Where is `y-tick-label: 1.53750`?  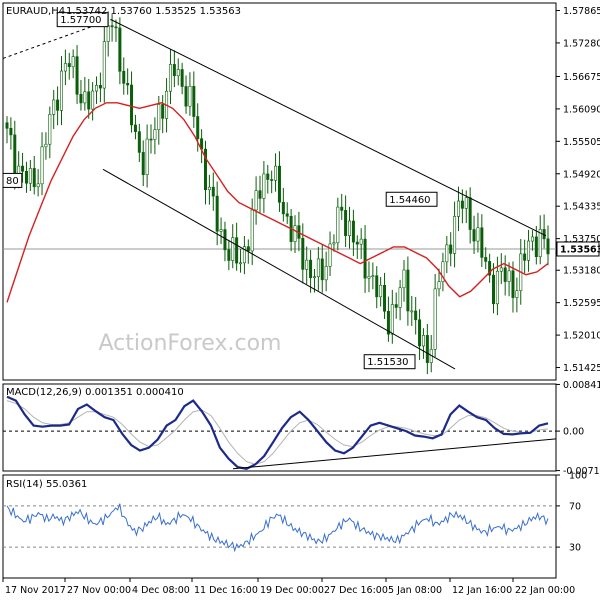 y-tick-label: 1.53750 is located at coordinates (581, 239).